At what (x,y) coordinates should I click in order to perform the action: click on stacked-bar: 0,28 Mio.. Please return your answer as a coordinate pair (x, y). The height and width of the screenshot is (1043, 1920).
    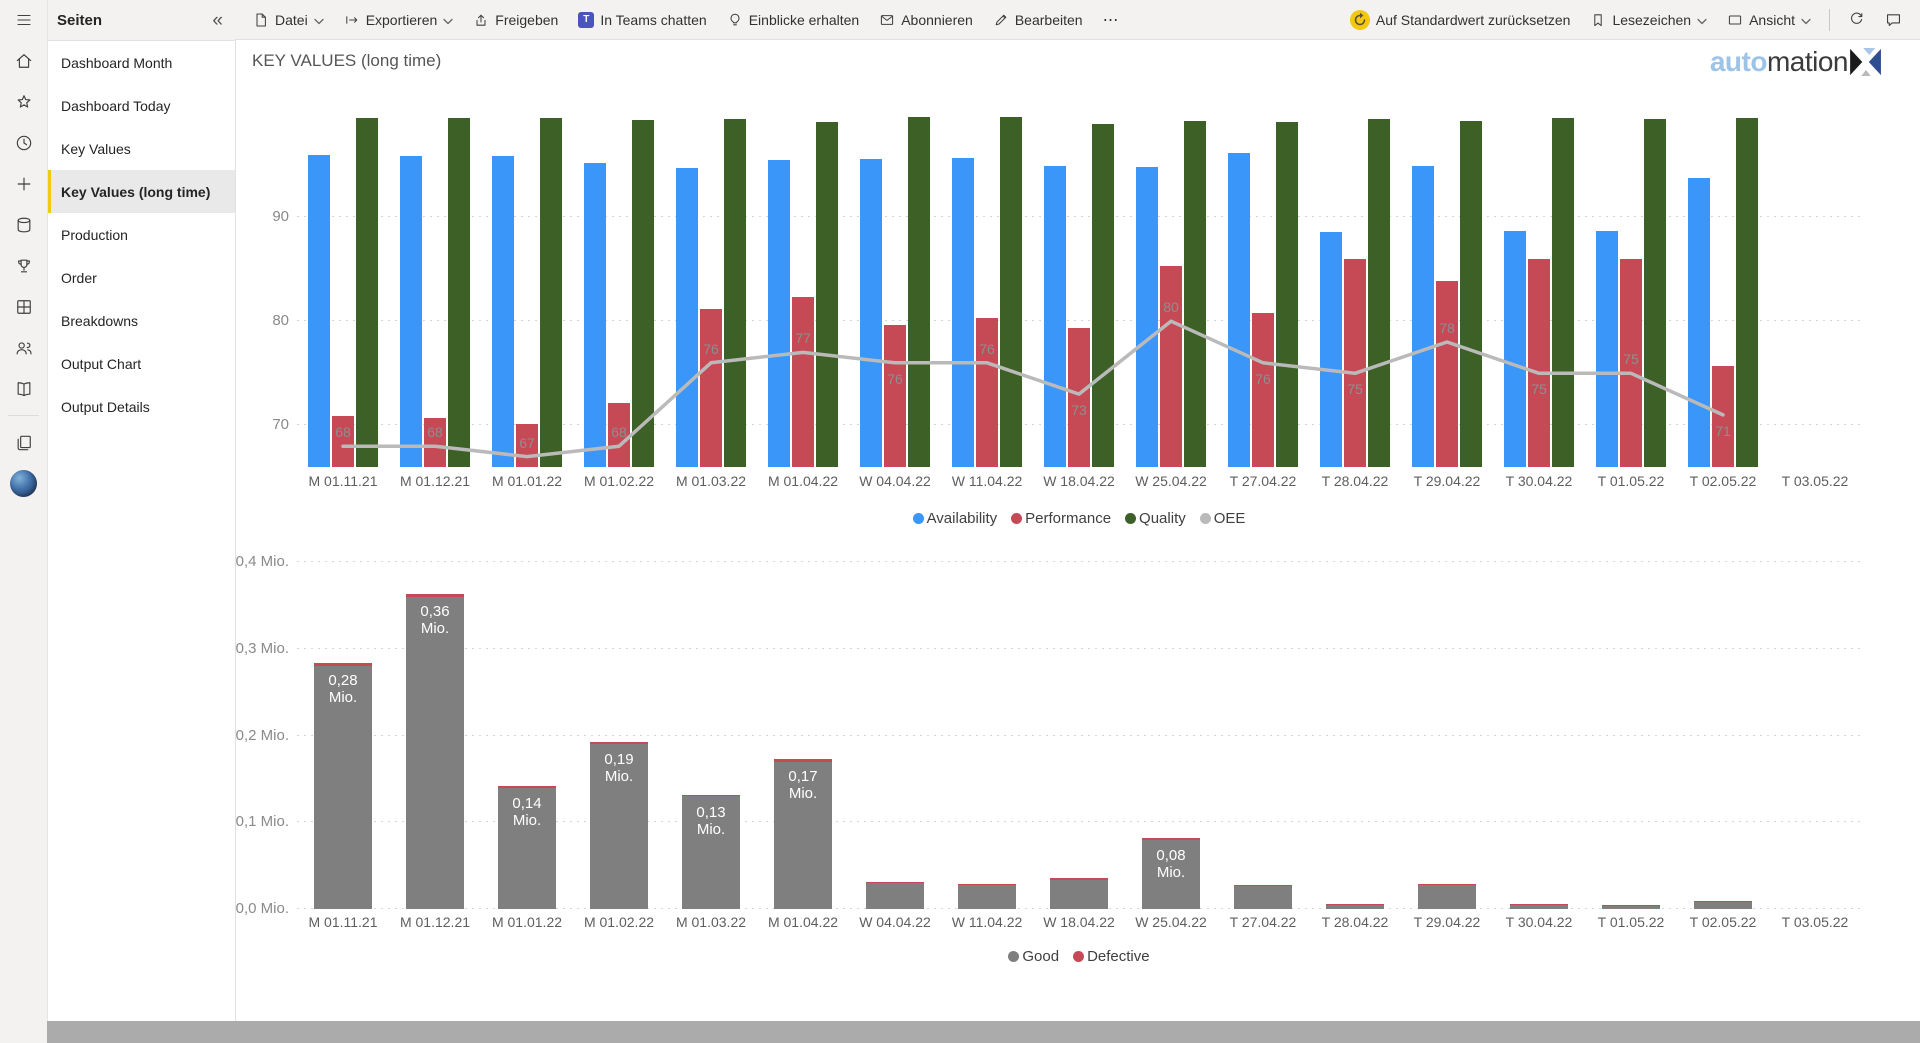
    Looking at the image, I should click on (343, 785).